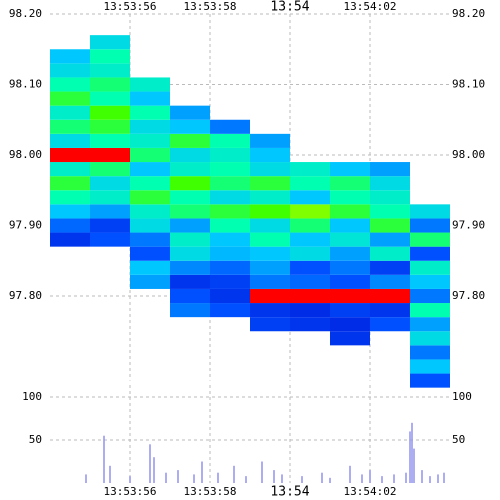 Image resolution: width=500 pixels, height=500 pixels. Describe the element at coordinates (462, 396) in the screenshot. I see `y-tick-label-right: 100` at that location.